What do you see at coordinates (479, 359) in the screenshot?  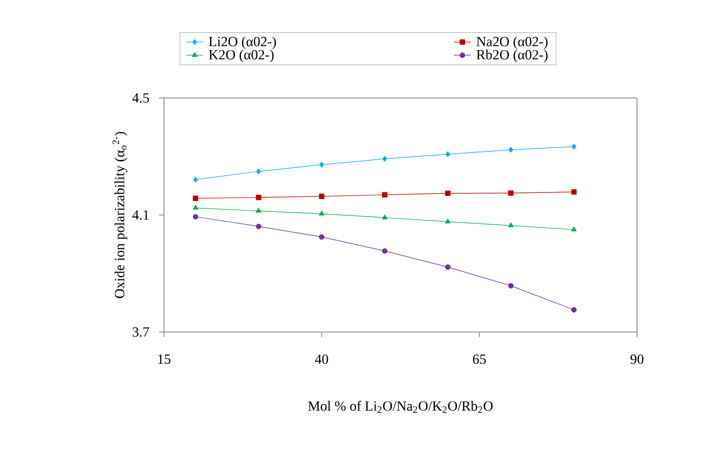 I see `x-tick-label: 65` at bounding box center [479, 359].